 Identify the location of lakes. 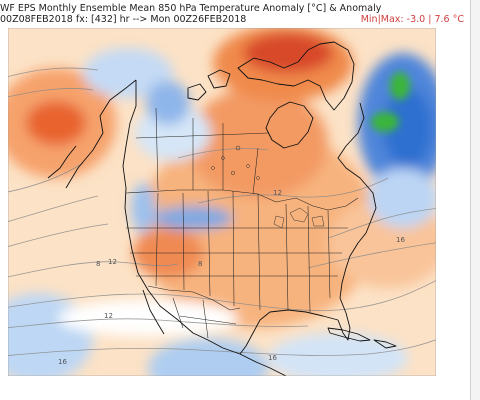
(268, 187).